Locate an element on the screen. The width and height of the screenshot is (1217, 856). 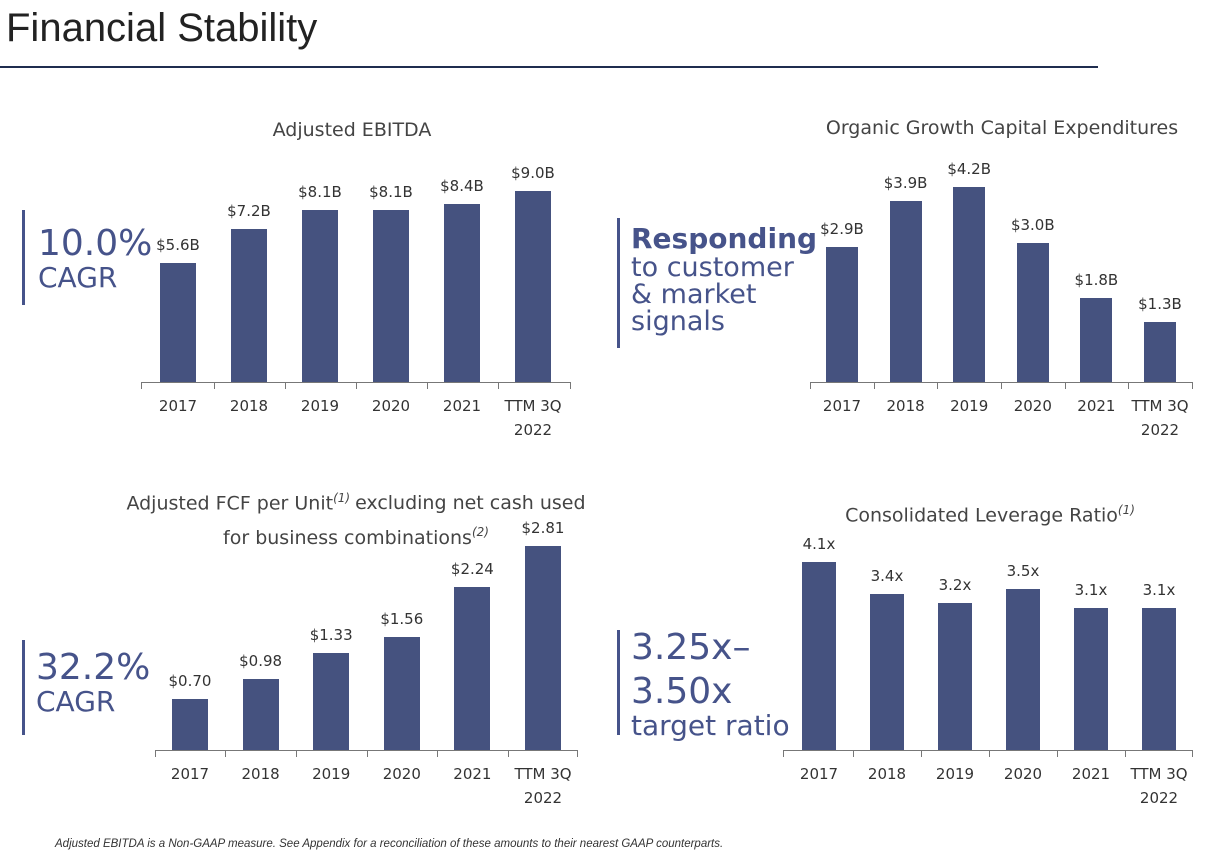
value-label: $2.9B is located at coordinates (842, 229).